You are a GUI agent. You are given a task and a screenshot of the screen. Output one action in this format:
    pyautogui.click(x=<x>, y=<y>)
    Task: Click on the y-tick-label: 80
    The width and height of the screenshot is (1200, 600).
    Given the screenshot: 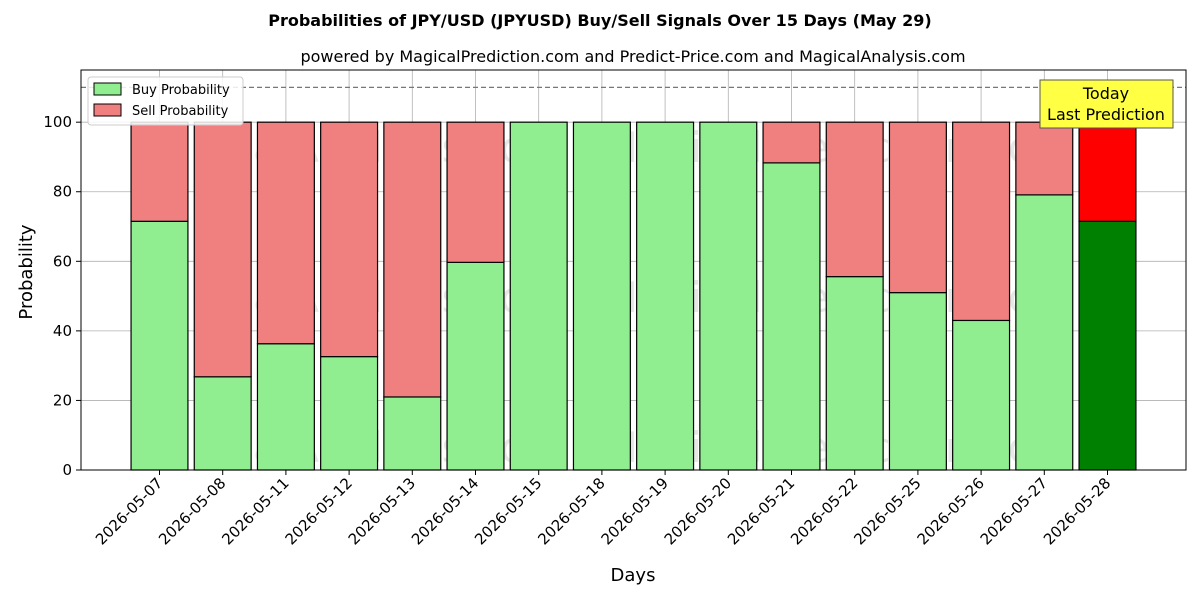 What is the action you would take?
    pyautogui.click(x=62, y=192)
    